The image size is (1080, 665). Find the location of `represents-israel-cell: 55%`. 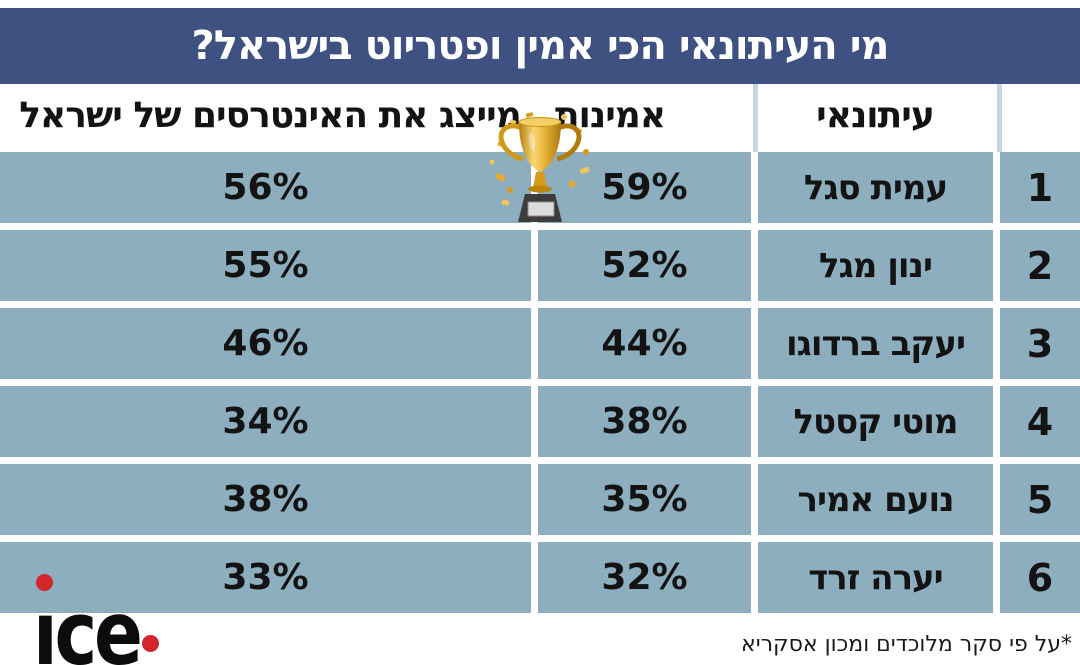

represents-israel-cell: 55% is located at coordinates (265, 265).